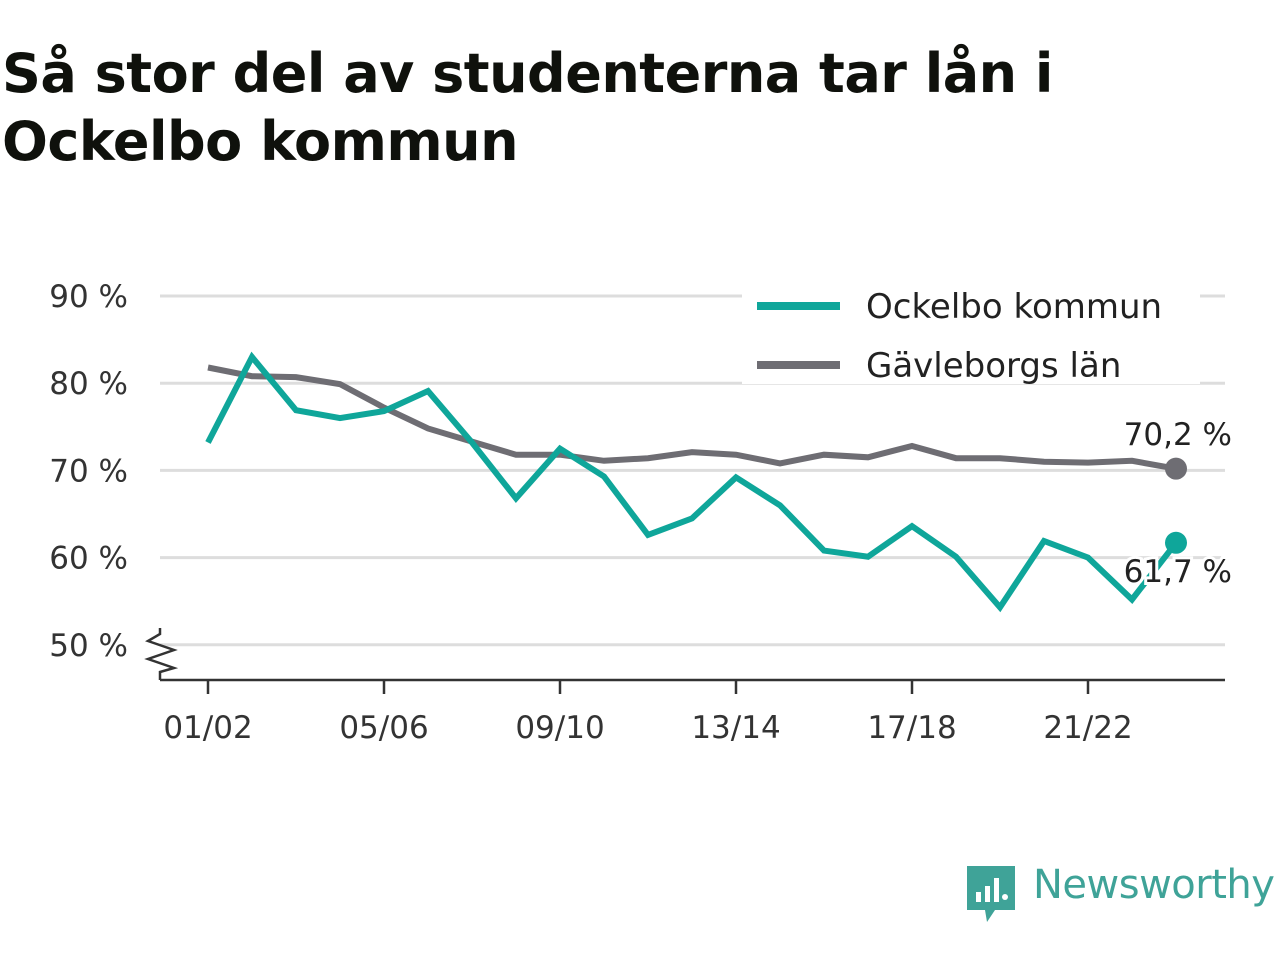  Describe the element at coordinates (971, 332) in the screenshot. I see `legend: Ockelbo kommun Gävleborgs län` at that location.